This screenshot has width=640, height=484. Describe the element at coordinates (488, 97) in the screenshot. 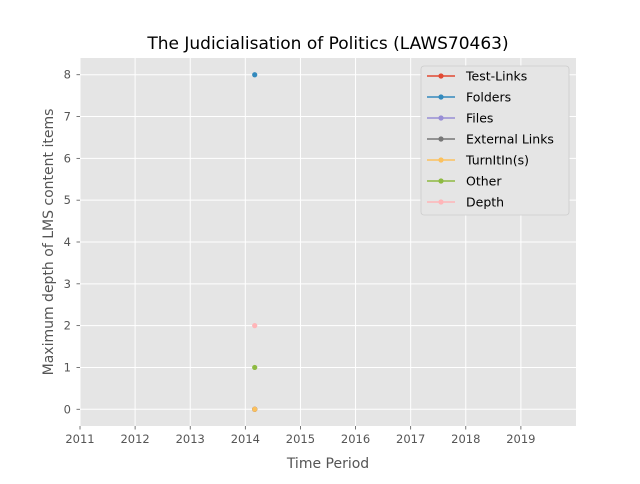

I see `legend-label: Folders` at that location.